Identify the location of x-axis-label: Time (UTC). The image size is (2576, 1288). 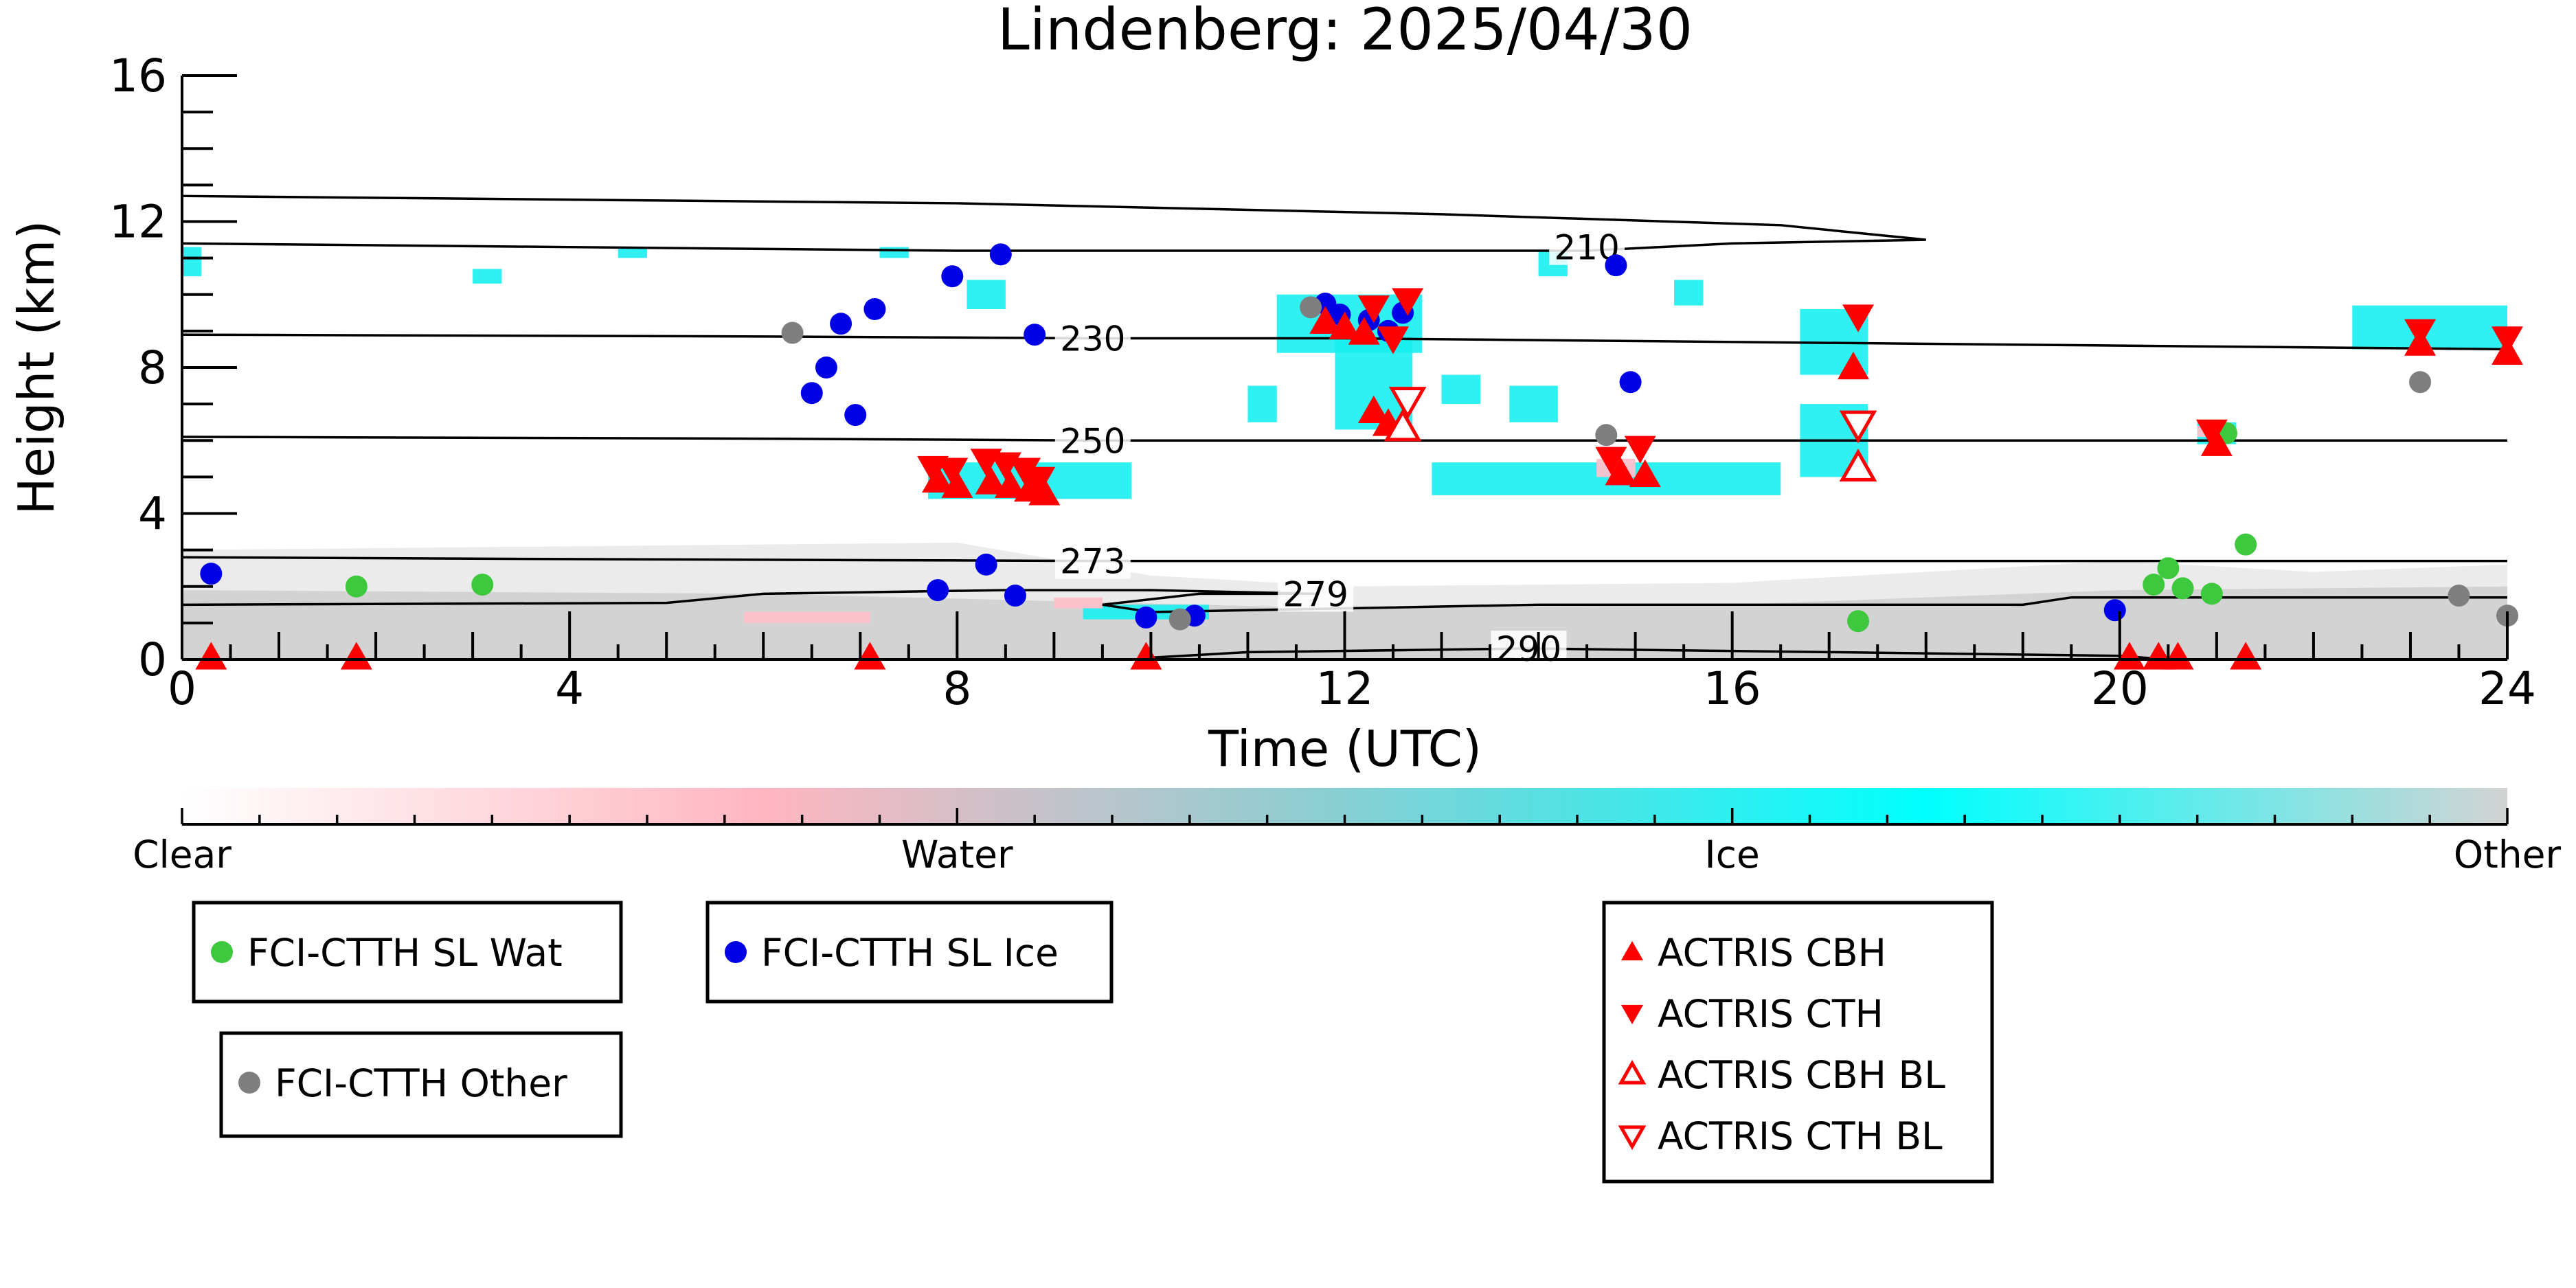
(1345, 749).